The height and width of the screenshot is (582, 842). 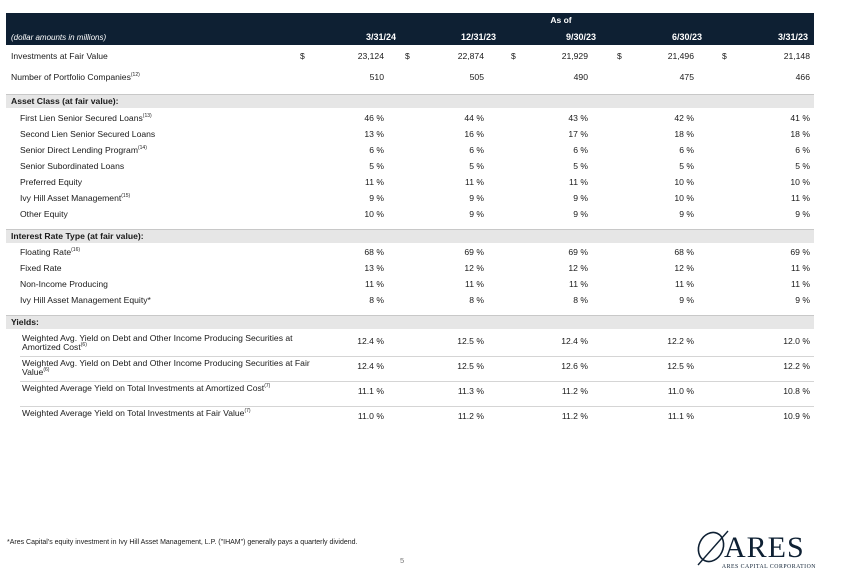 I want to click on value-cell: 6 %, so click(x=802, y=150).